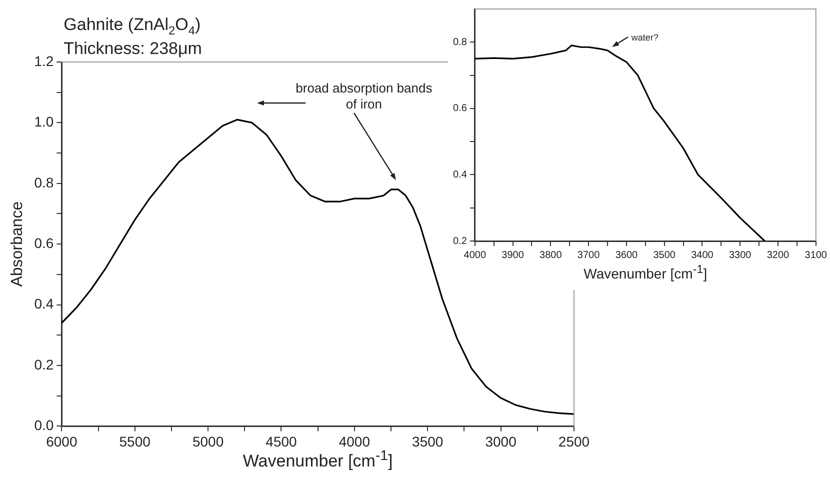 Image resolution: width=830 pixels, height=494 pixels. What do you see at coordinates (778, 255) in the screenshot?
I see `x-tick-label: 3200` at bounding box center [778, 255].